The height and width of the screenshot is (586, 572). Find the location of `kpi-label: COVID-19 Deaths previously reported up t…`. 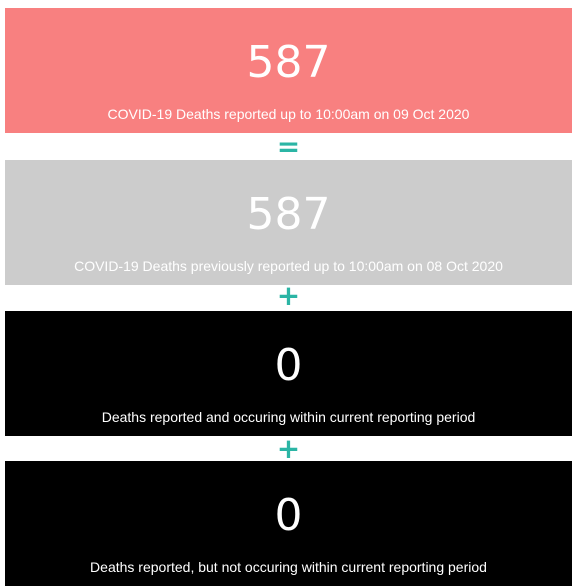

kpi-label: COVID-19 Deaths previously reported up t… is located at coordinates (288, 266).